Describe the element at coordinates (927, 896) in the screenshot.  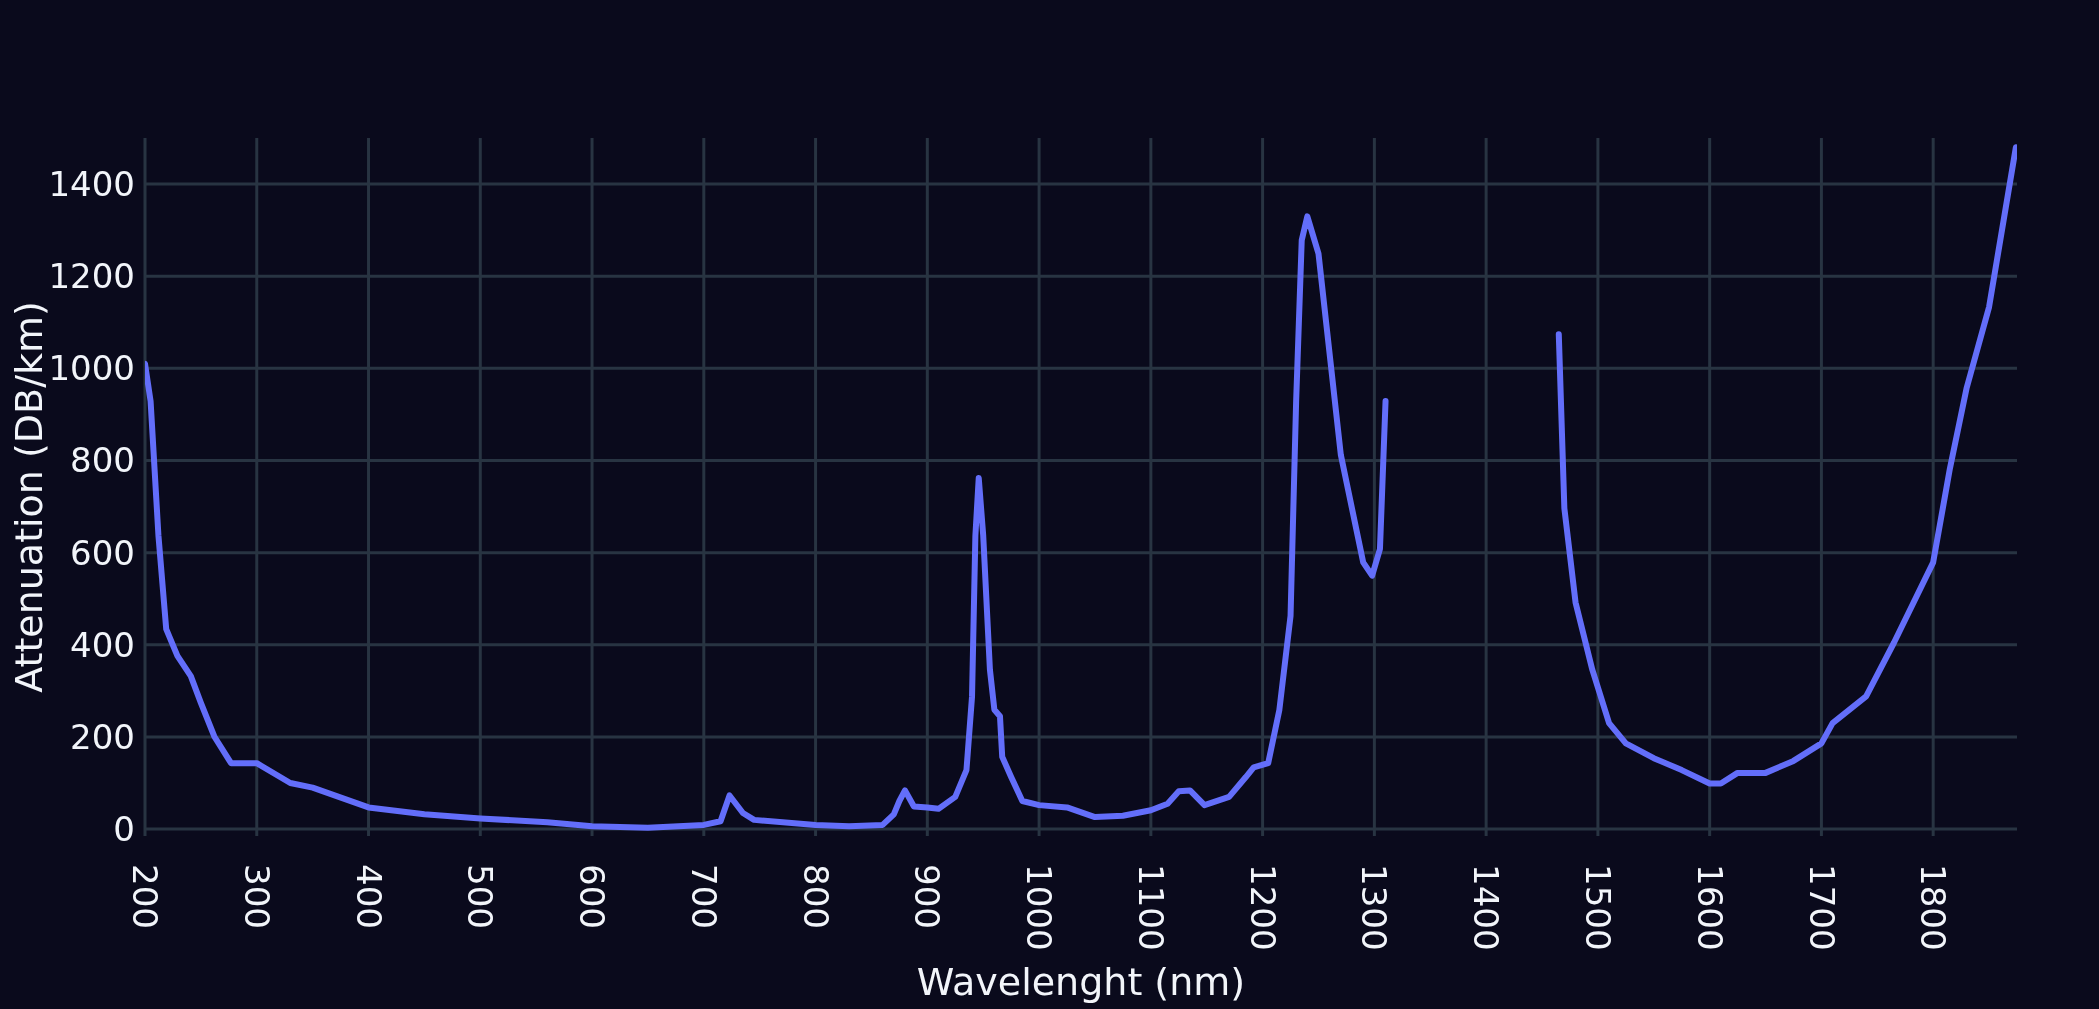
I see `x-tick-label: 900` at that location.